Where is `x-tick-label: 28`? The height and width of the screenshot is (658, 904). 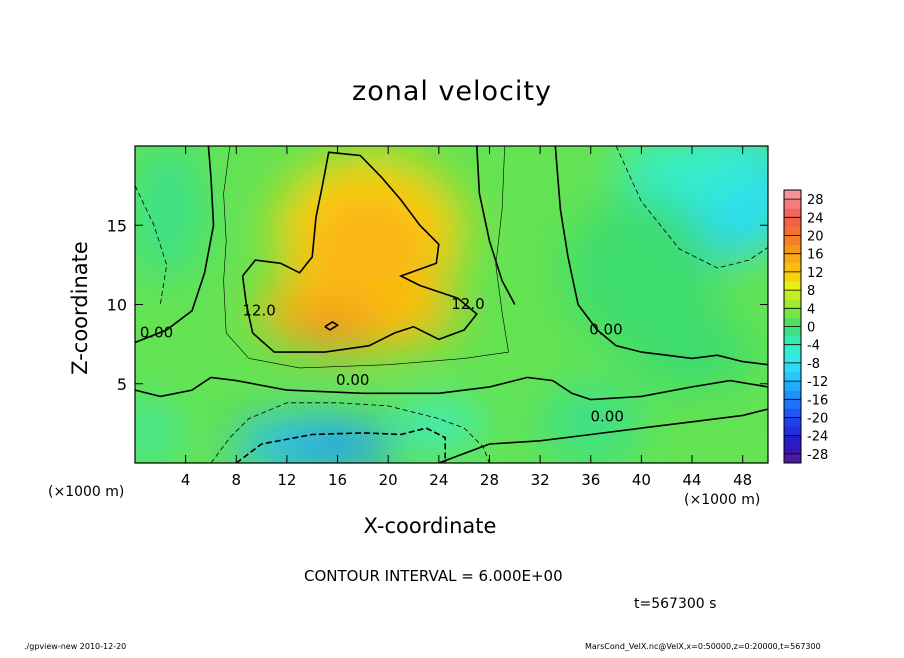
x-tick-label: 28 is located at coordinates (489, 480).